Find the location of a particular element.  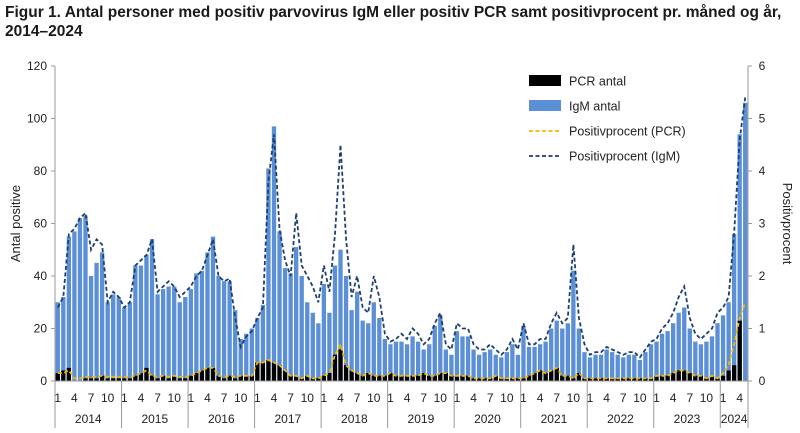

year-label: 2017 is located at coordinates (287, 419).